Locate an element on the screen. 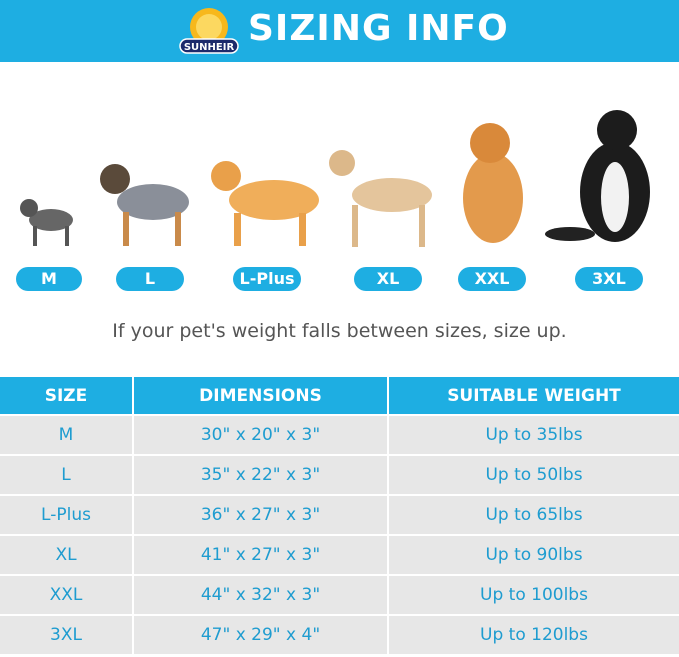 The height and width of the screenshot is (657, 679). header-weight: SUITABLE WEIGHT is located at coordinates (533, 396).